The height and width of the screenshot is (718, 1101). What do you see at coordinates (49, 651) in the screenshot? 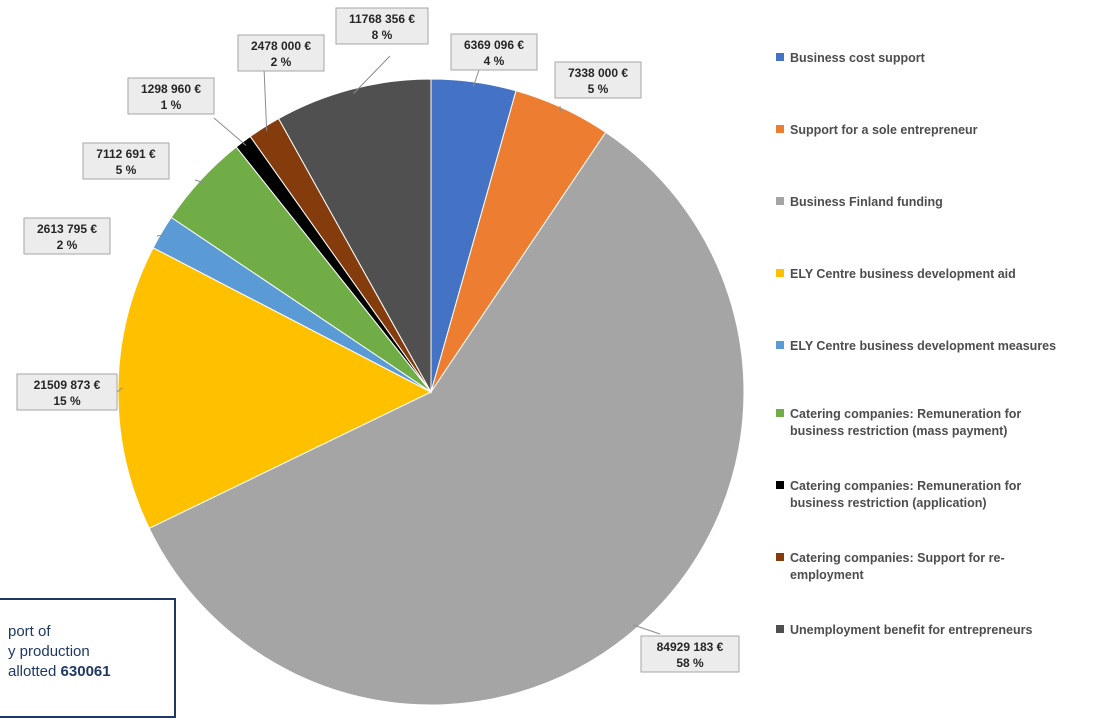
I see `note-line-2: y production` at bounding box center [49, 651].